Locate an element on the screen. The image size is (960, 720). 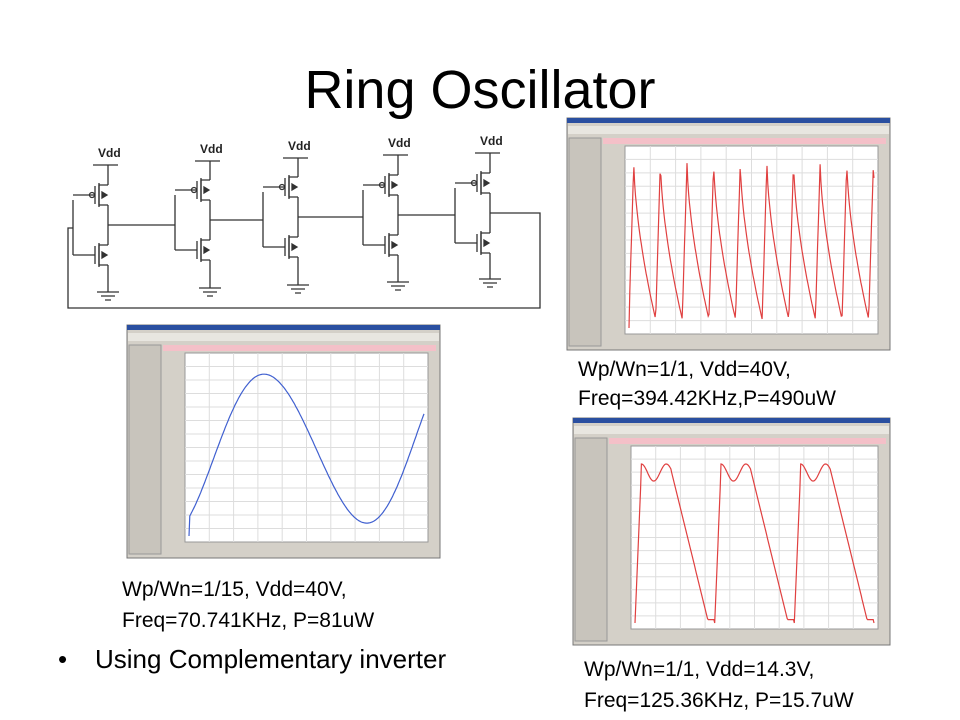
caption-line: Wp/Wn=1/1, Vdd=14.3V, is located at coordinates (699, 669).